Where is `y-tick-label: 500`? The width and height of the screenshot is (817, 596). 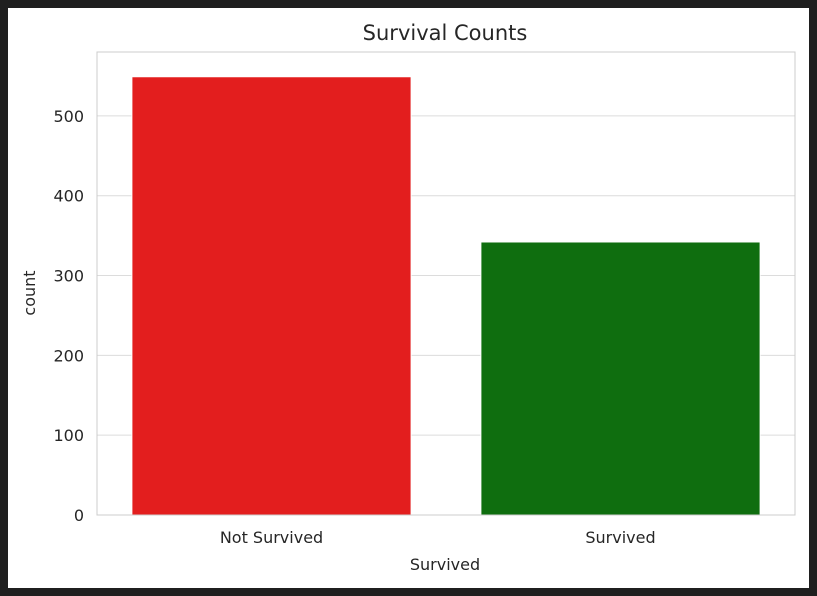
y-tick-label: 500 is located at coordinates (68, 116).